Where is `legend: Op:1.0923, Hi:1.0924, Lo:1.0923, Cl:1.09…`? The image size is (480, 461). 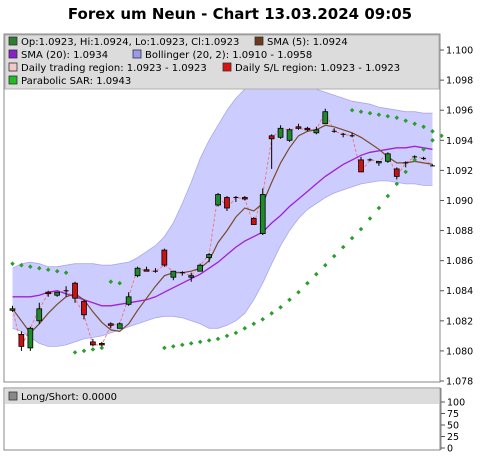 legend: Op:1.0923, Hi:1.0924, Lo:1.0923, Cl:1.09… is located at coordinates (204, 61).